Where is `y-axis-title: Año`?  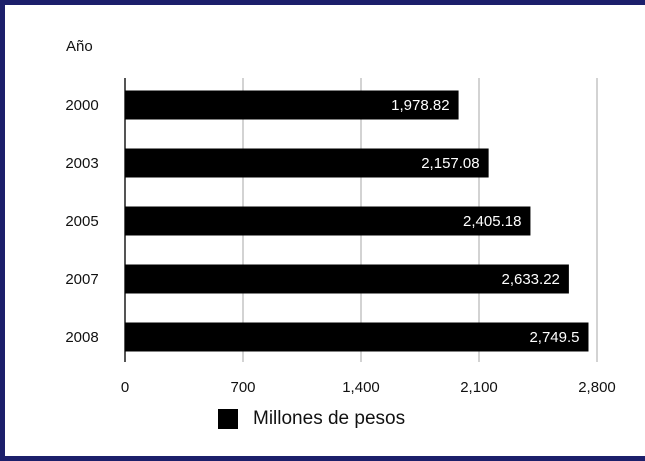 y-axis-title: Año is located at coordinates (79, 46).